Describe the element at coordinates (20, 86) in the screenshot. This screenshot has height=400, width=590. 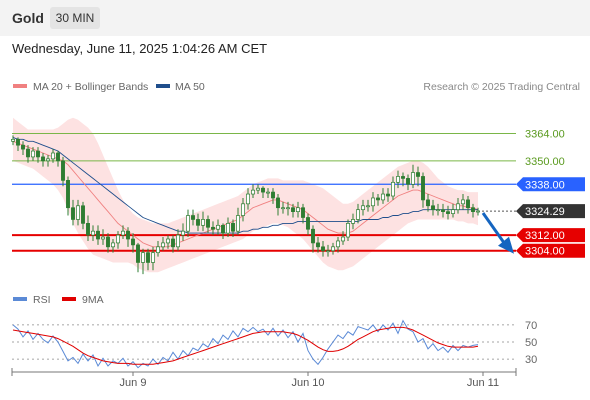
I see `legend-ma20-swatch` at that location.